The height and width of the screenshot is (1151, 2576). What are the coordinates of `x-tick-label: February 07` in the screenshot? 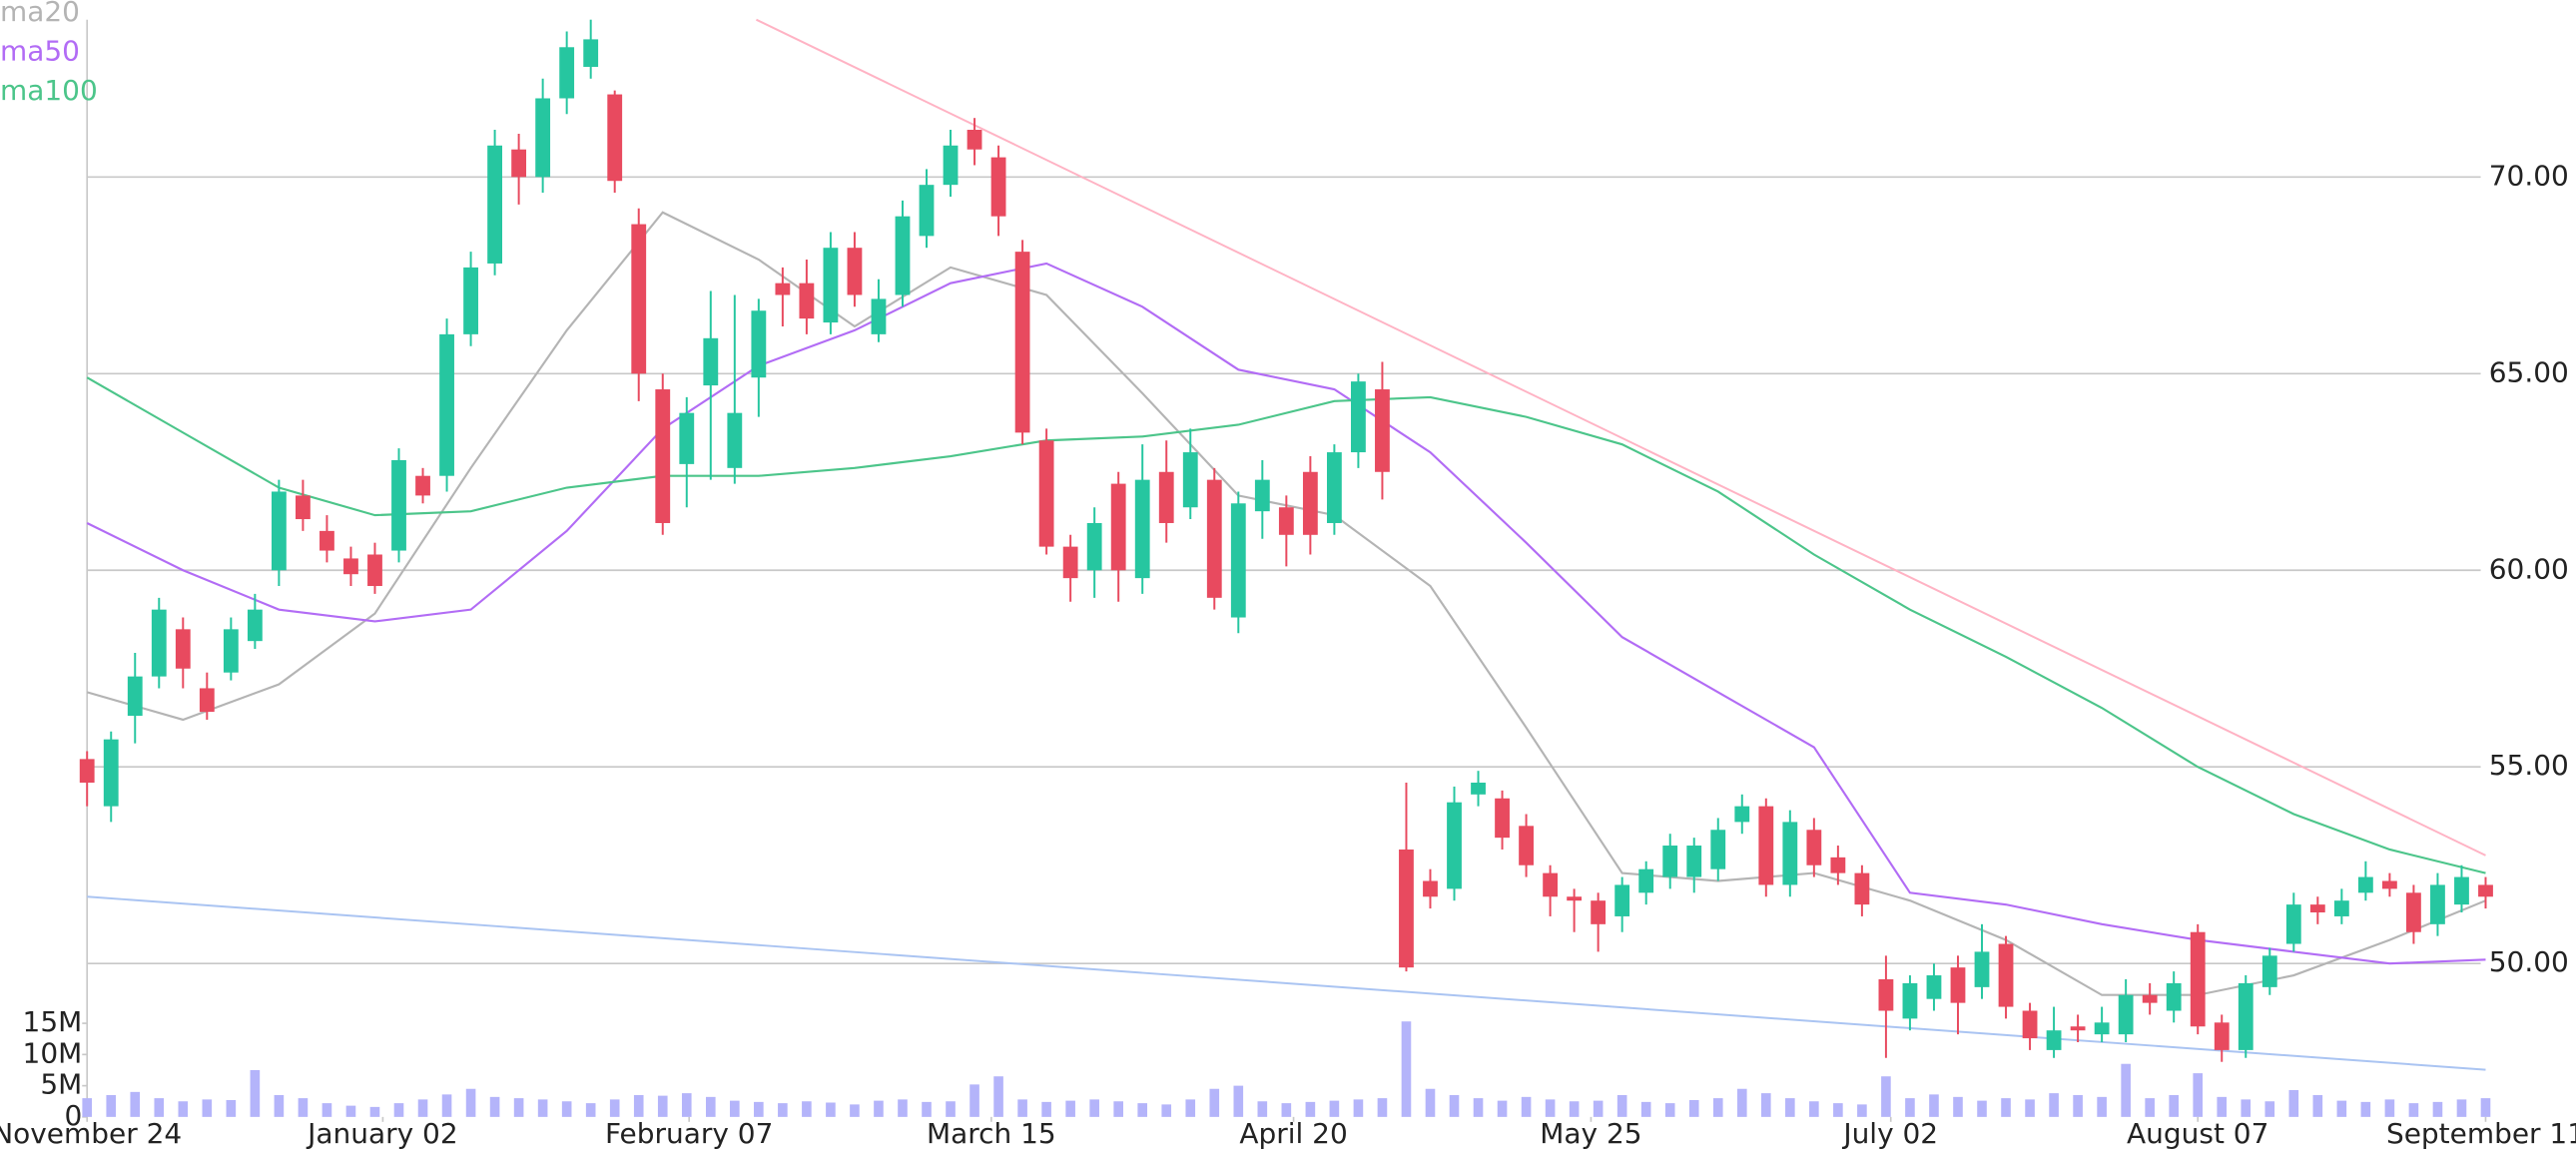 It's located at (689, 1133).